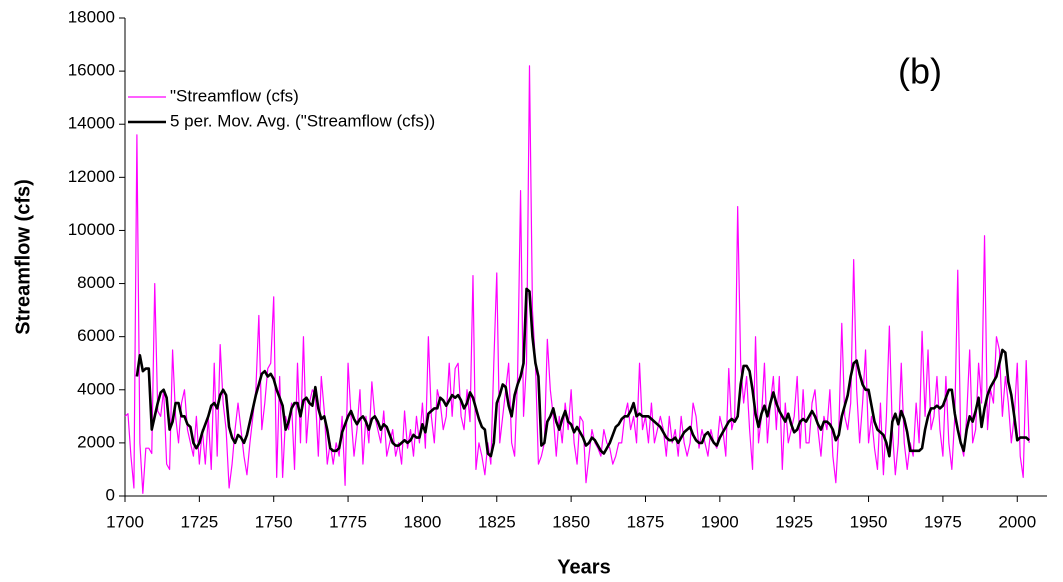  I want to click on legend-label: "Streamflow (cfs), so click(234, 95).